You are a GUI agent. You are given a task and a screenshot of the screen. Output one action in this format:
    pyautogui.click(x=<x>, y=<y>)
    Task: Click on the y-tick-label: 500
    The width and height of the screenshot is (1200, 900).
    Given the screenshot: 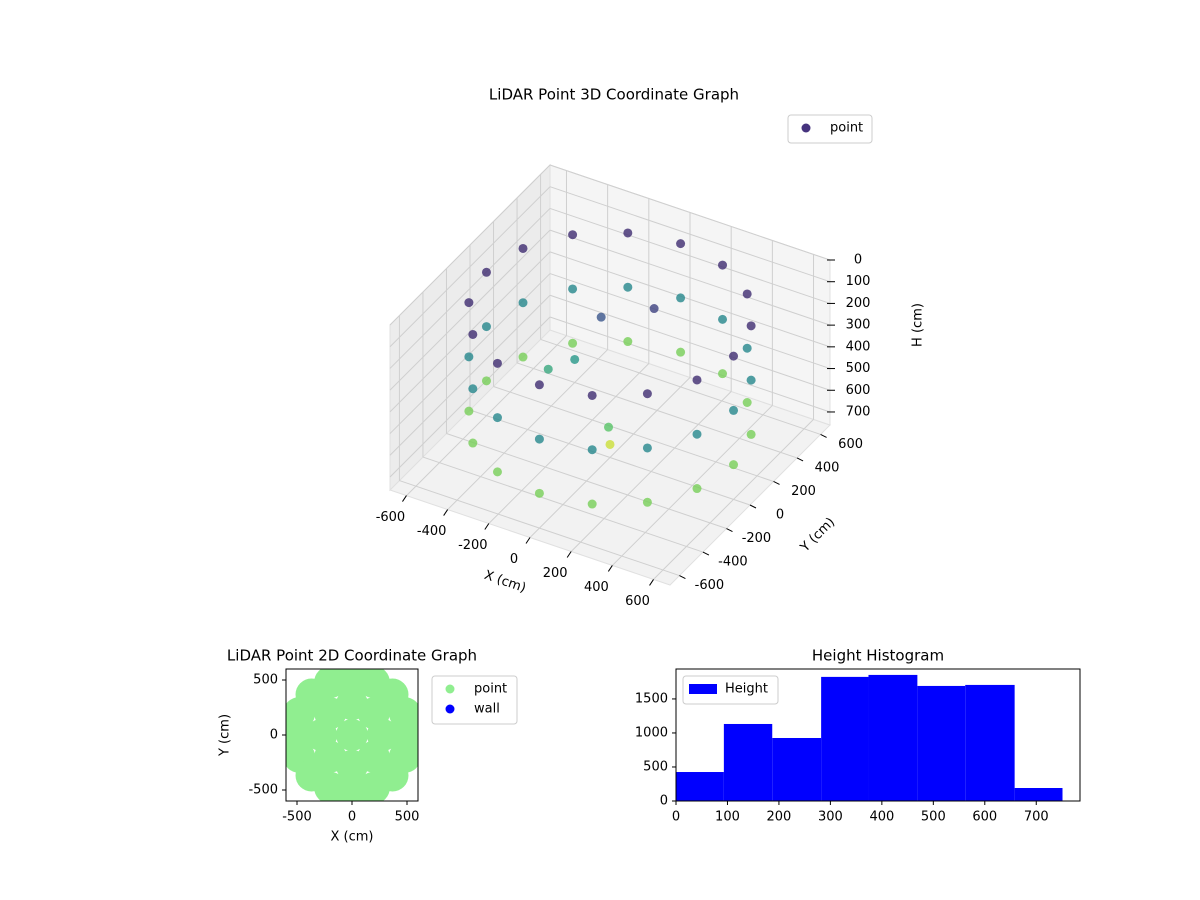 What is the action you would take?
    pyautogui.click(x=265, y=680)
    